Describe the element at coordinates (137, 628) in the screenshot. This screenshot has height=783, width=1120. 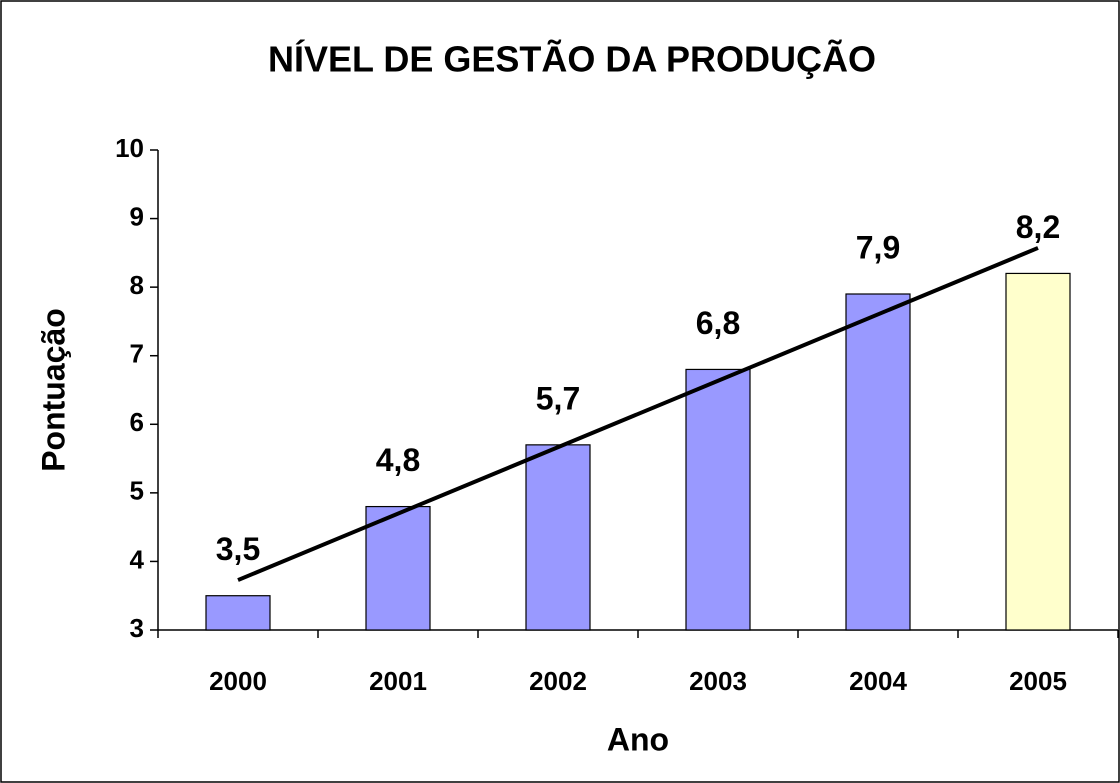
I see `y-tick-label: 3` at that location.